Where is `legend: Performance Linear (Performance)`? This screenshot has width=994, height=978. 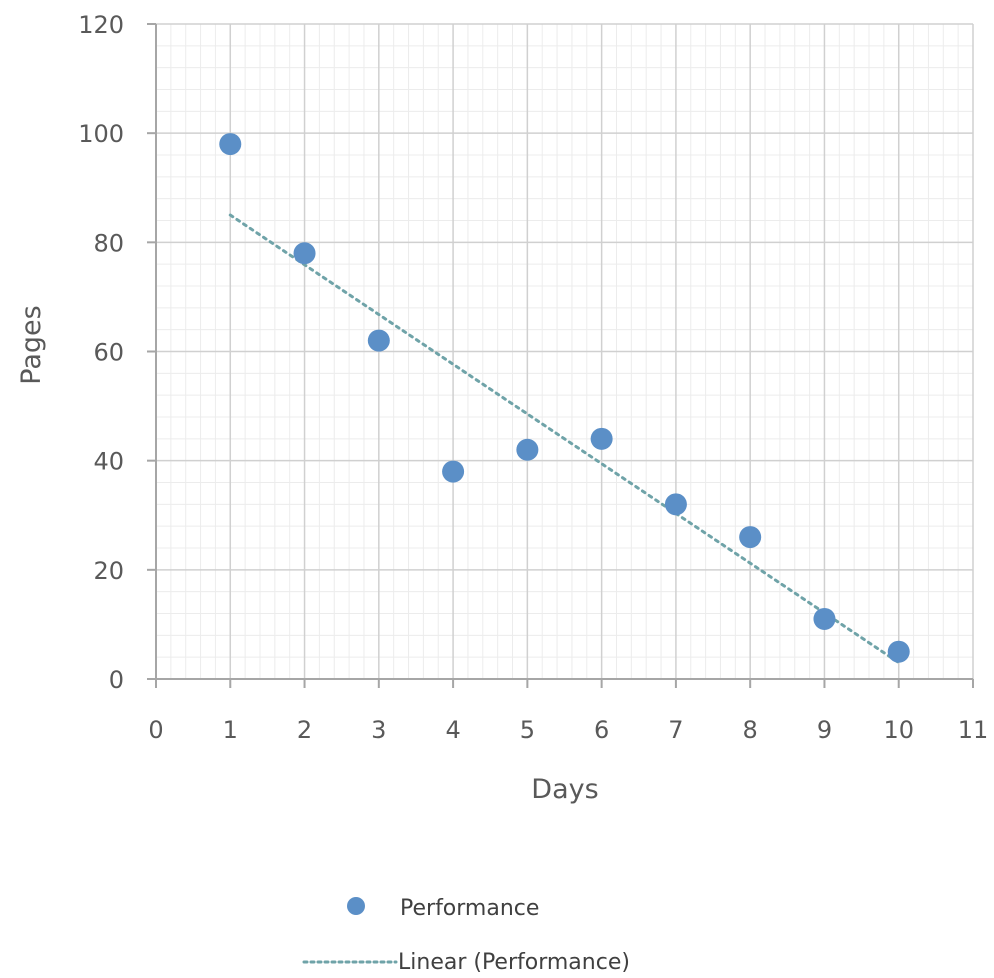
legend: Performance Linear (Performance) is located at coordinates (466, 935).